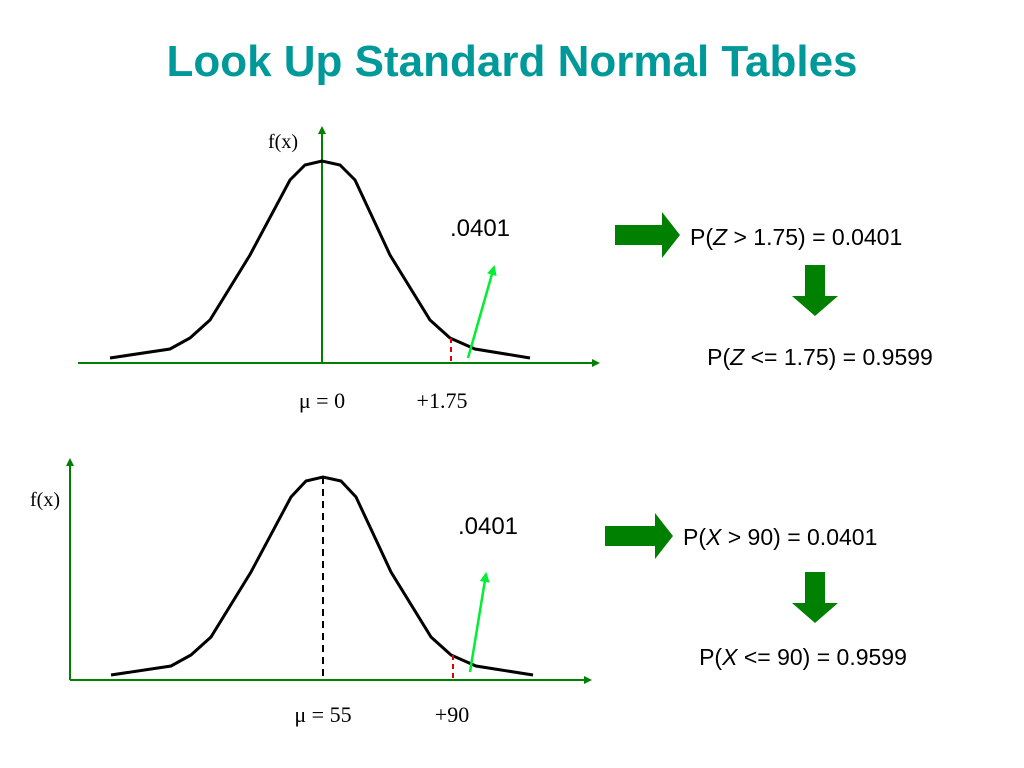 This screenshot has height=768, width=1024. What do you see at coordinates (322, 714) in the screenshot?
I see `mean-label: μ = 55` at bounding box center [322, 714].